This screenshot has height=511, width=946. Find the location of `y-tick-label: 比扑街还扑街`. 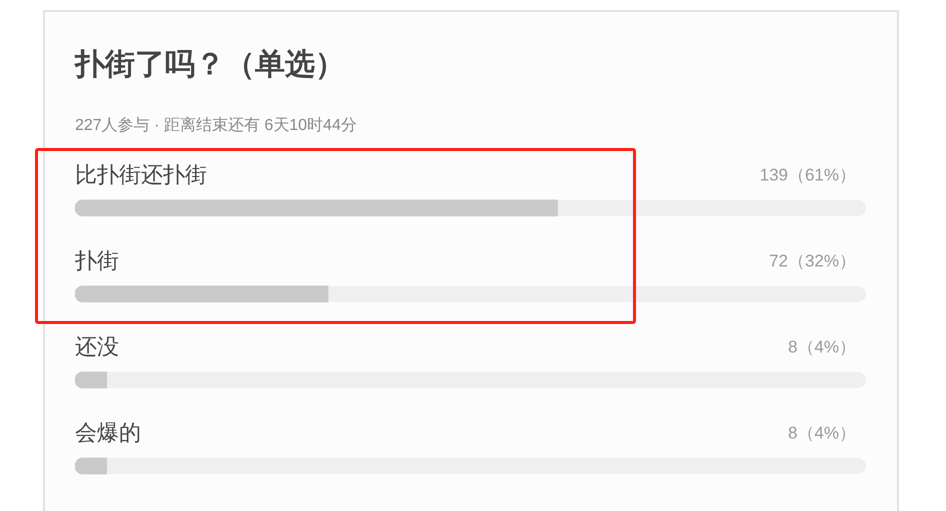

y-tick-label: 比扑街还扑街 is located at coordinates (141, 175).